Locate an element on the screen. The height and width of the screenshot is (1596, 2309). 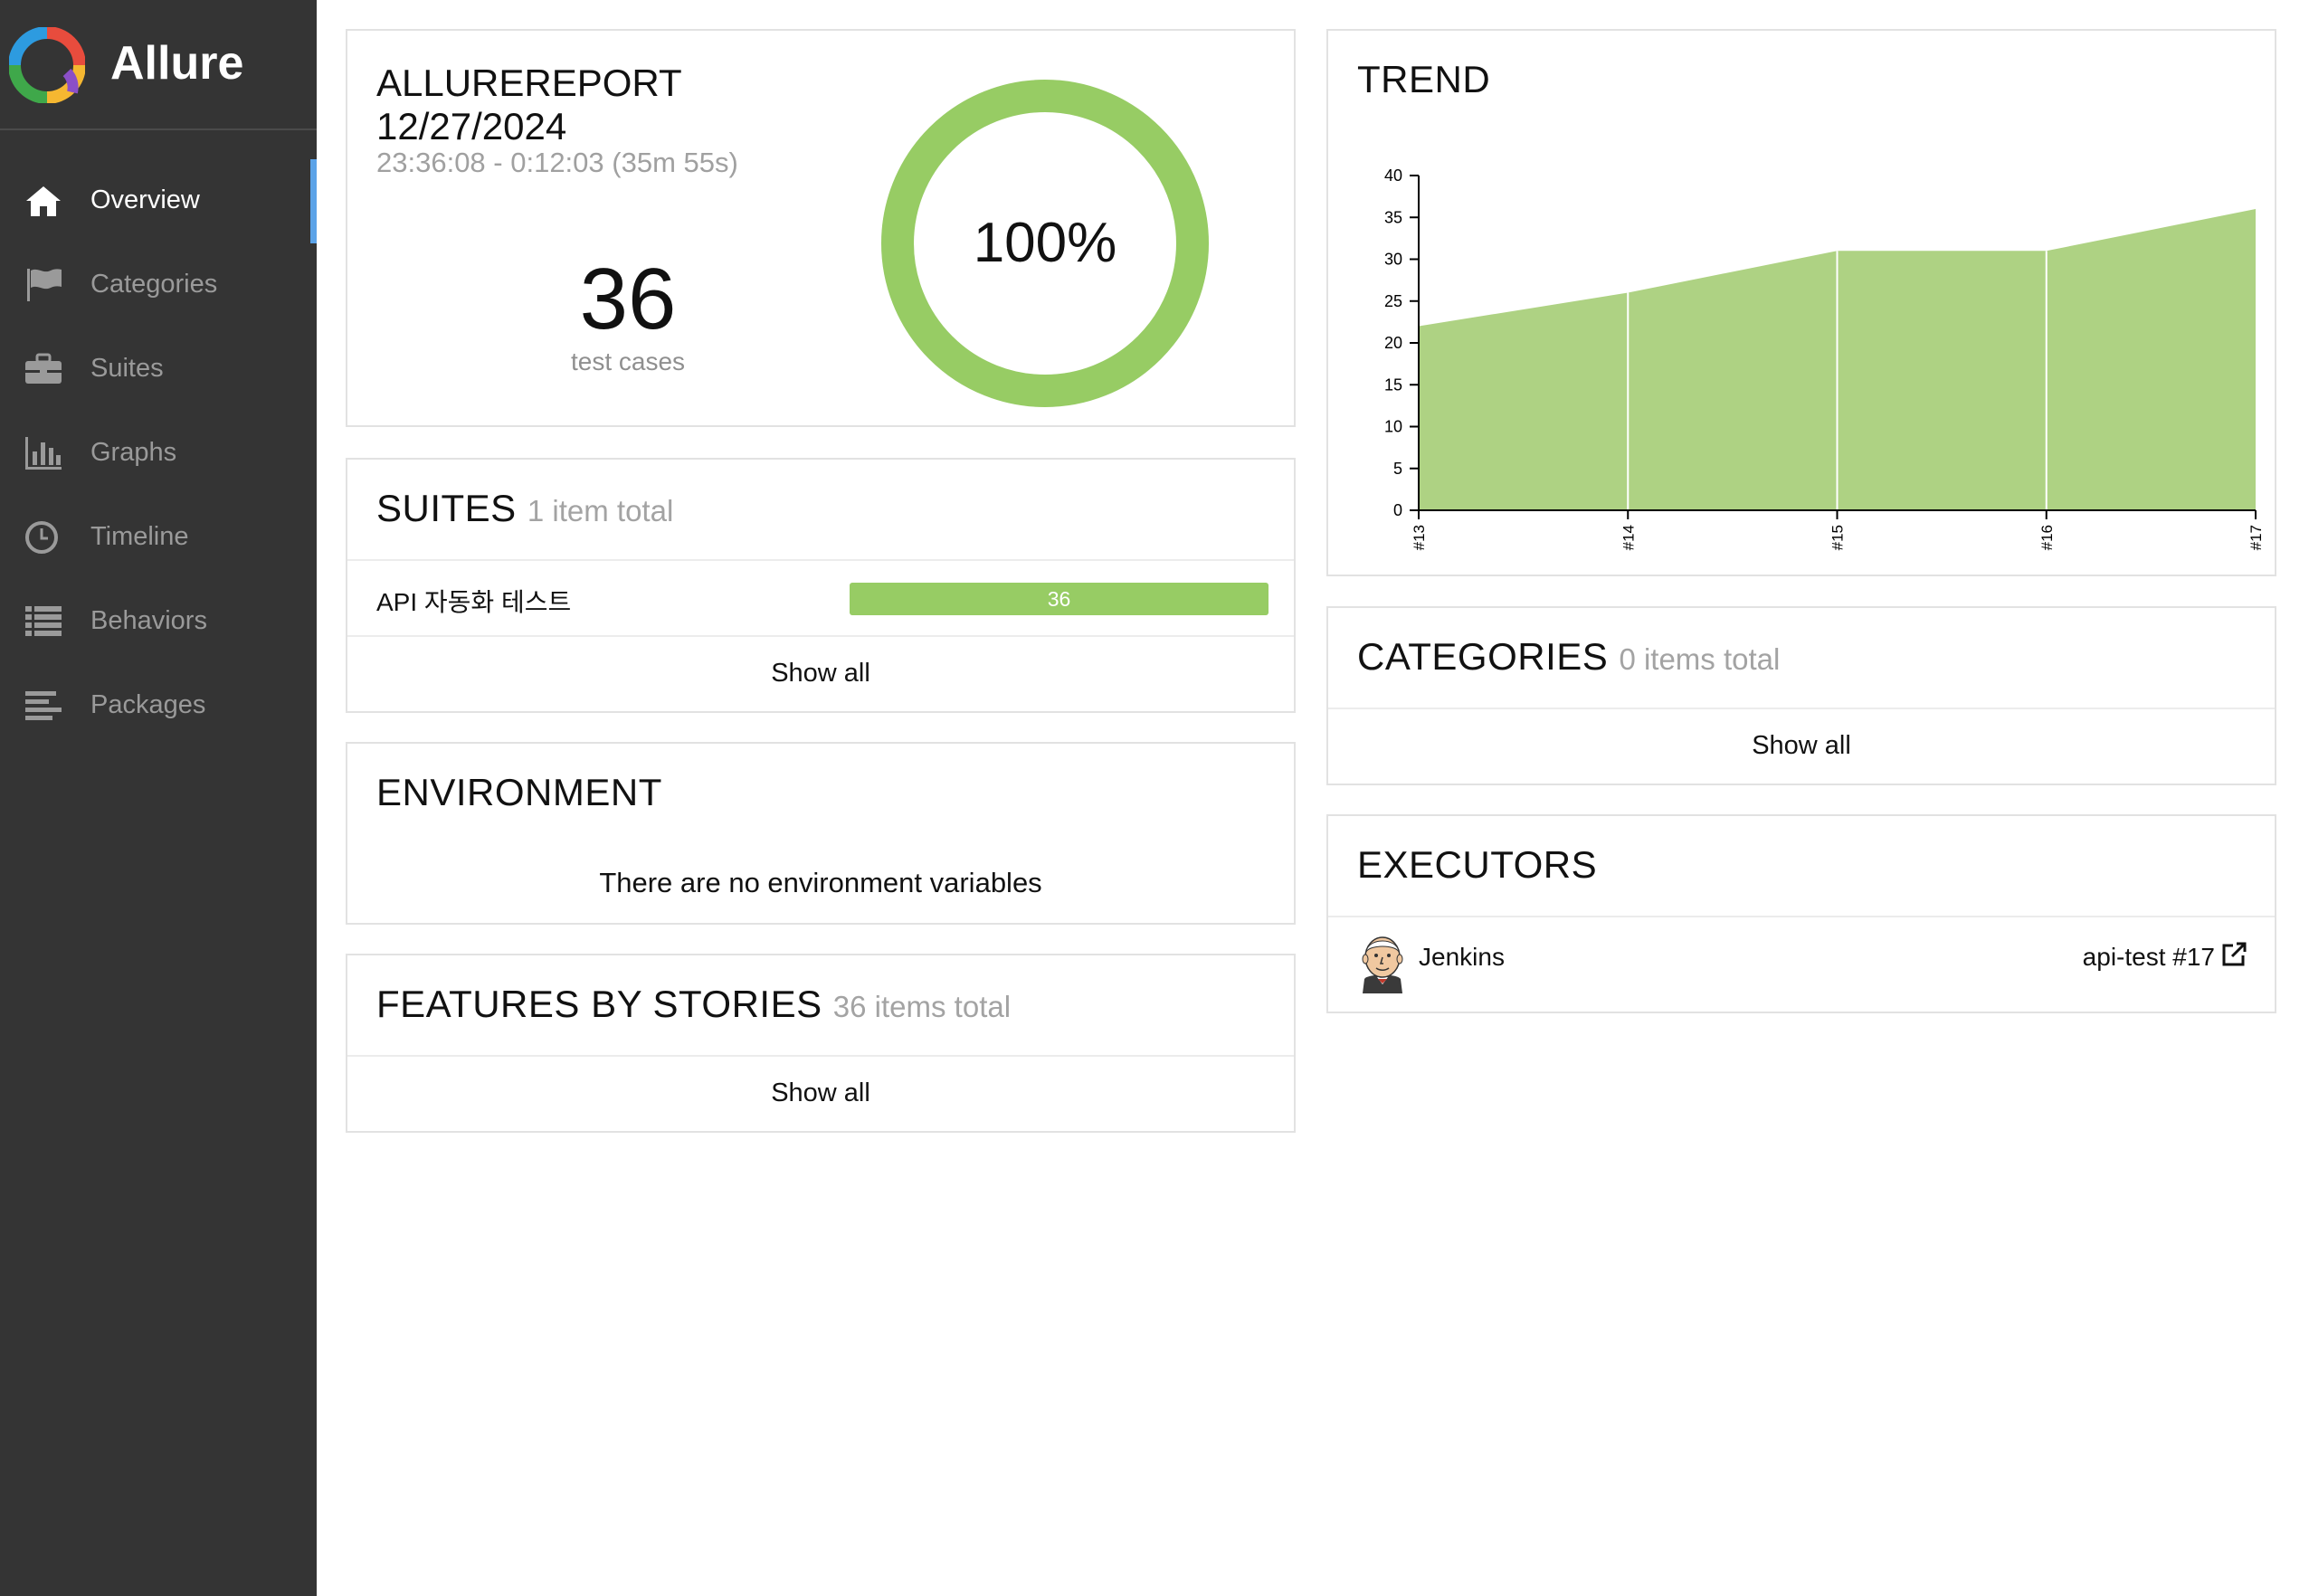
suites-count: 1 item total is located at coordinates (600, 511).